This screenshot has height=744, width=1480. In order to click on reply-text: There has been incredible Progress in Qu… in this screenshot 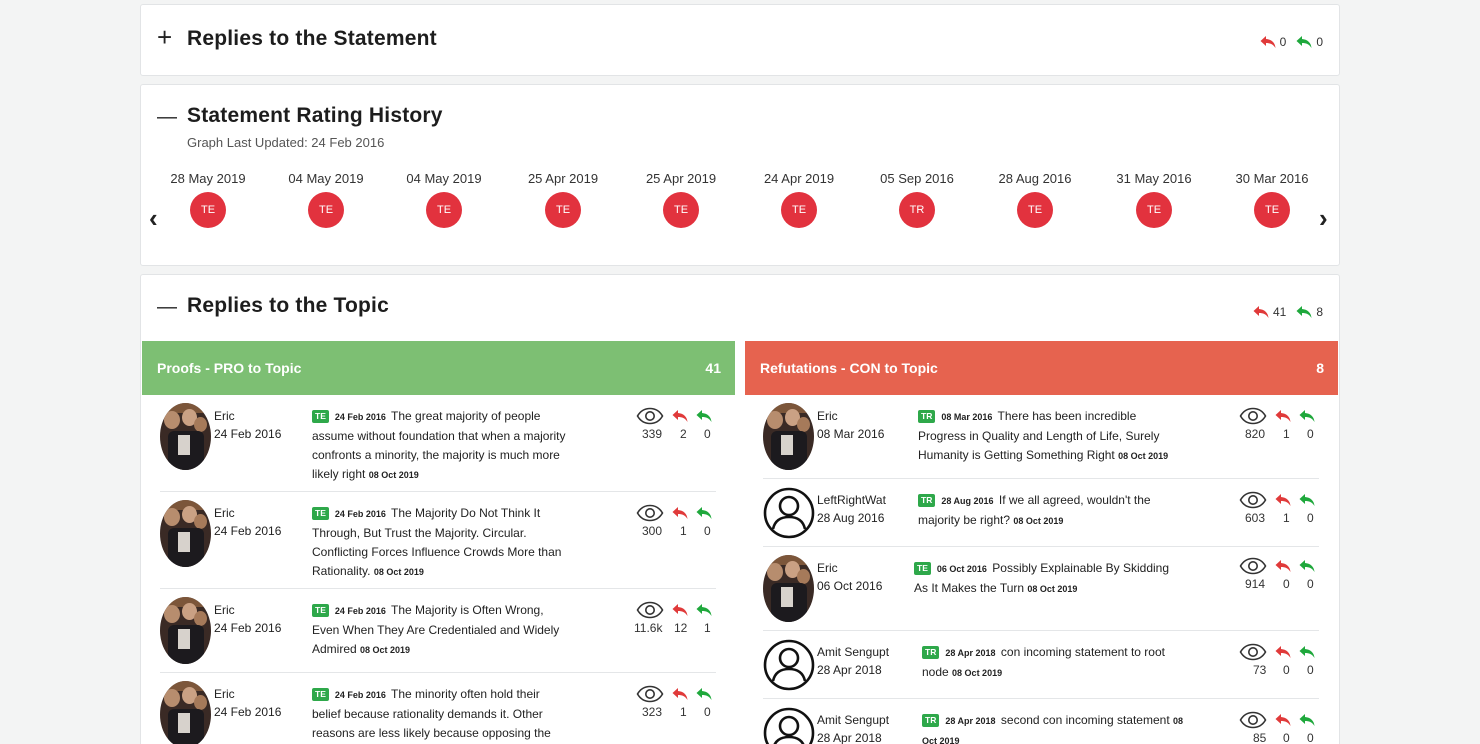, I will do `click(1039, 435)`.